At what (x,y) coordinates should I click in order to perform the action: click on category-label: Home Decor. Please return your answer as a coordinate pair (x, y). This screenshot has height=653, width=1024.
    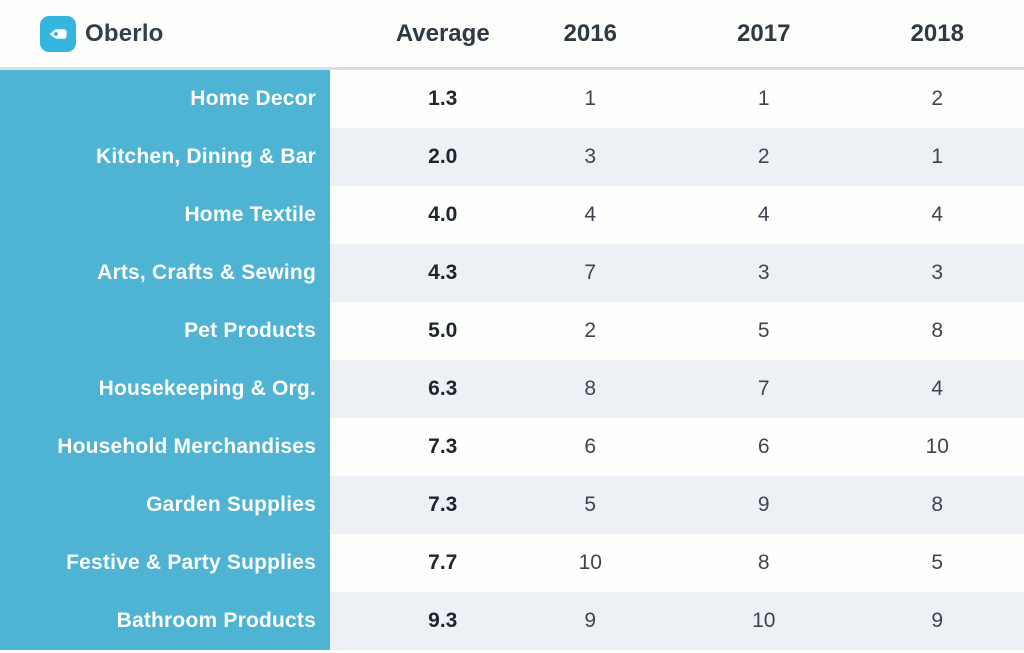
    Looking at the image, I should click on (165, 99).